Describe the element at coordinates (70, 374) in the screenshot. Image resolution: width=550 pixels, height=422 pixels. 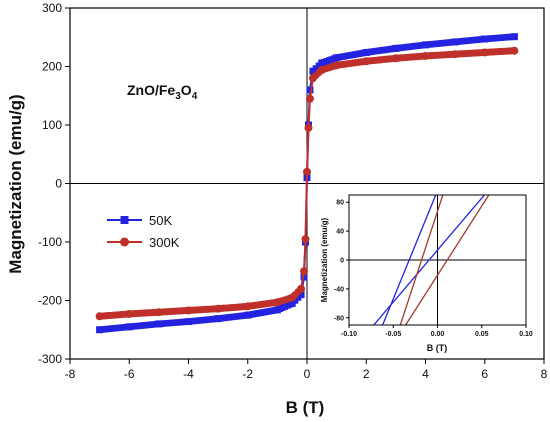
I see `x-tick-label: -8` at that location.